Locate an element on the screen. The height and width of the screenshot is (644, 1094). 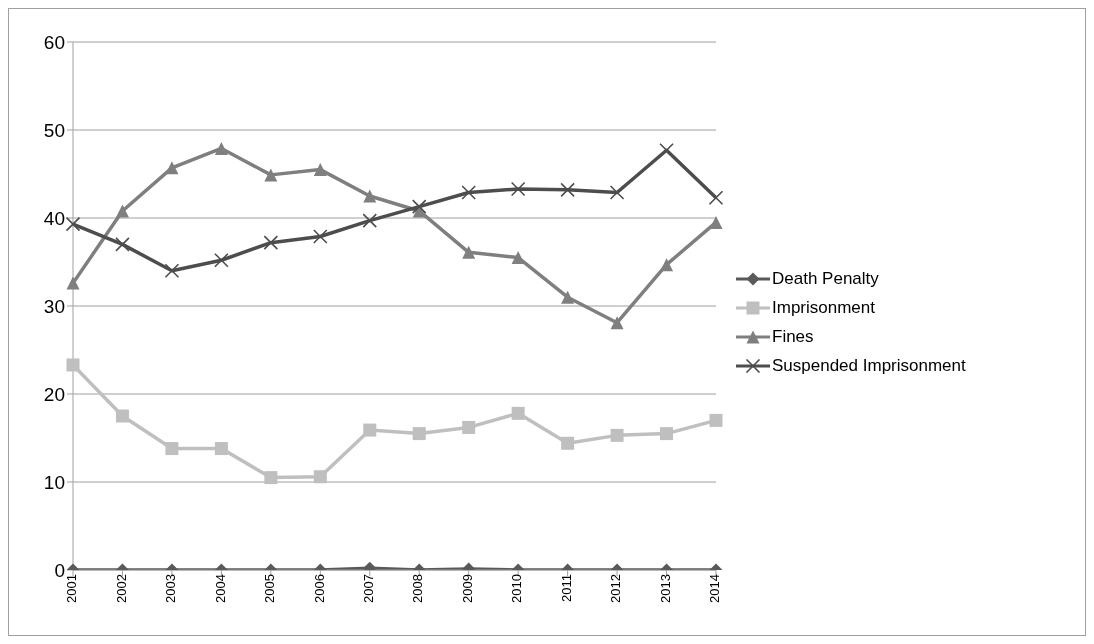
x-tick-label: 2001 is located at coordinates (72, 588).